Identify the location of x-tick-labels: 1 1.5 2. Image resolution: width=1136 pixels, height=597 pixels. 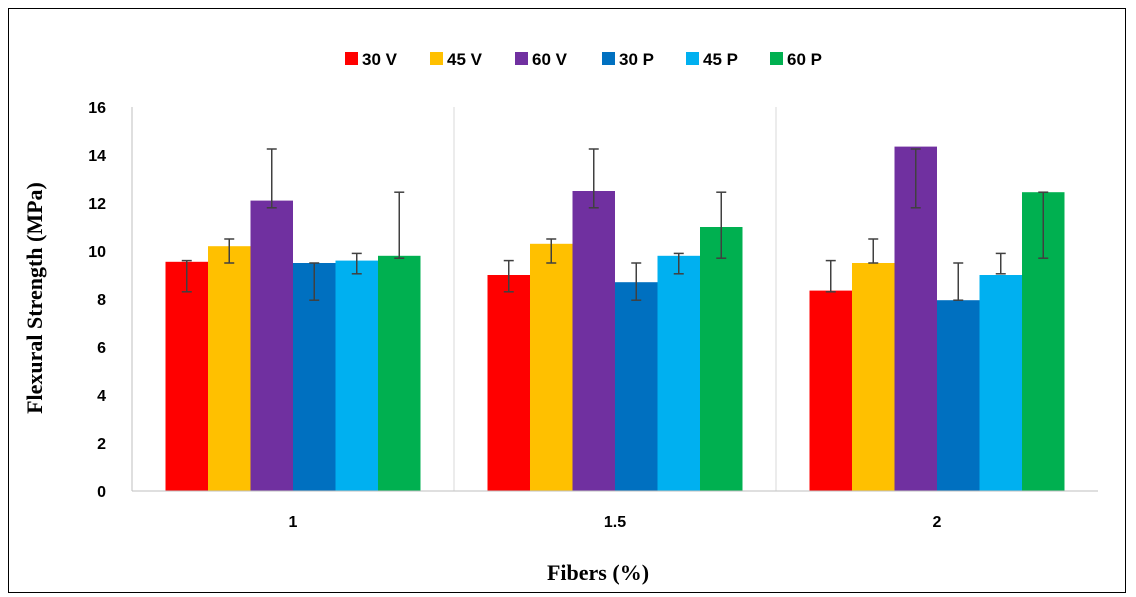
(615, 522).